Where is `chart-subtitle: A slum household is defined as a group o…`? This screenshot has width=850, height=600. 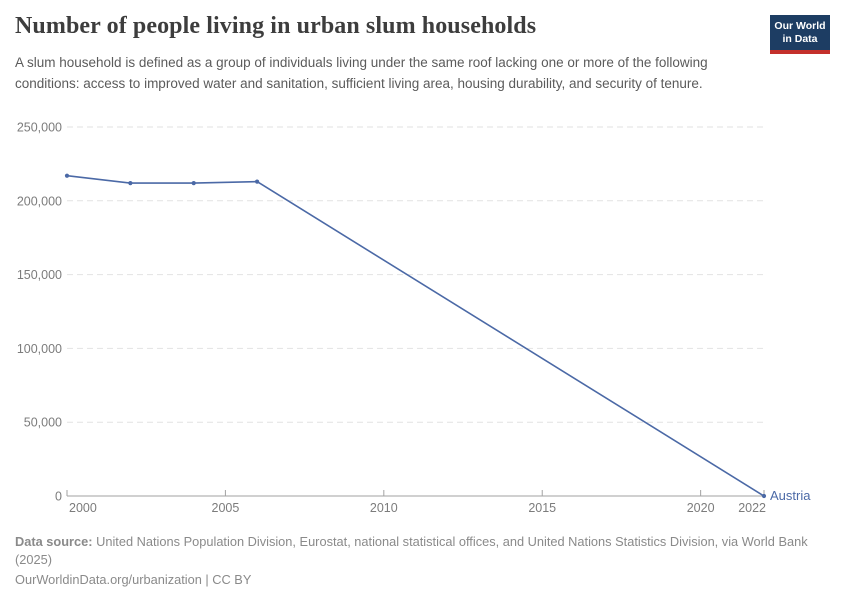
chart-subtitle: A slum household is defined as a group o… is located at coordinates (361, 73).